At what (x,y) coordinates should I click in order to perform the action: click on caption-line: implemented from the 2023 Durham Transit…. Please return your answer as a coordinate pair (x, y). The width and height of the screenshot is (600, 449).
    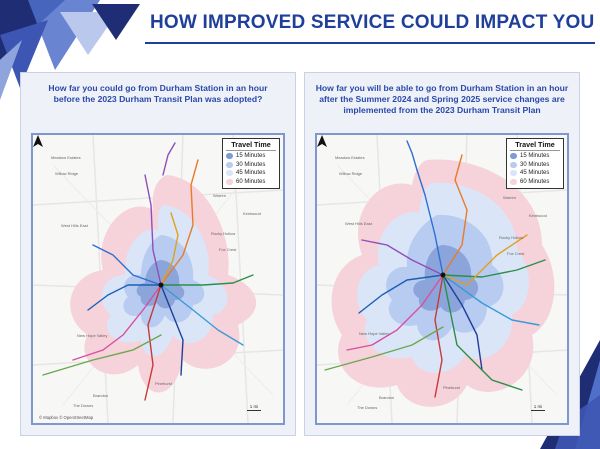
    Looking at the image, I should click on (442, 110).